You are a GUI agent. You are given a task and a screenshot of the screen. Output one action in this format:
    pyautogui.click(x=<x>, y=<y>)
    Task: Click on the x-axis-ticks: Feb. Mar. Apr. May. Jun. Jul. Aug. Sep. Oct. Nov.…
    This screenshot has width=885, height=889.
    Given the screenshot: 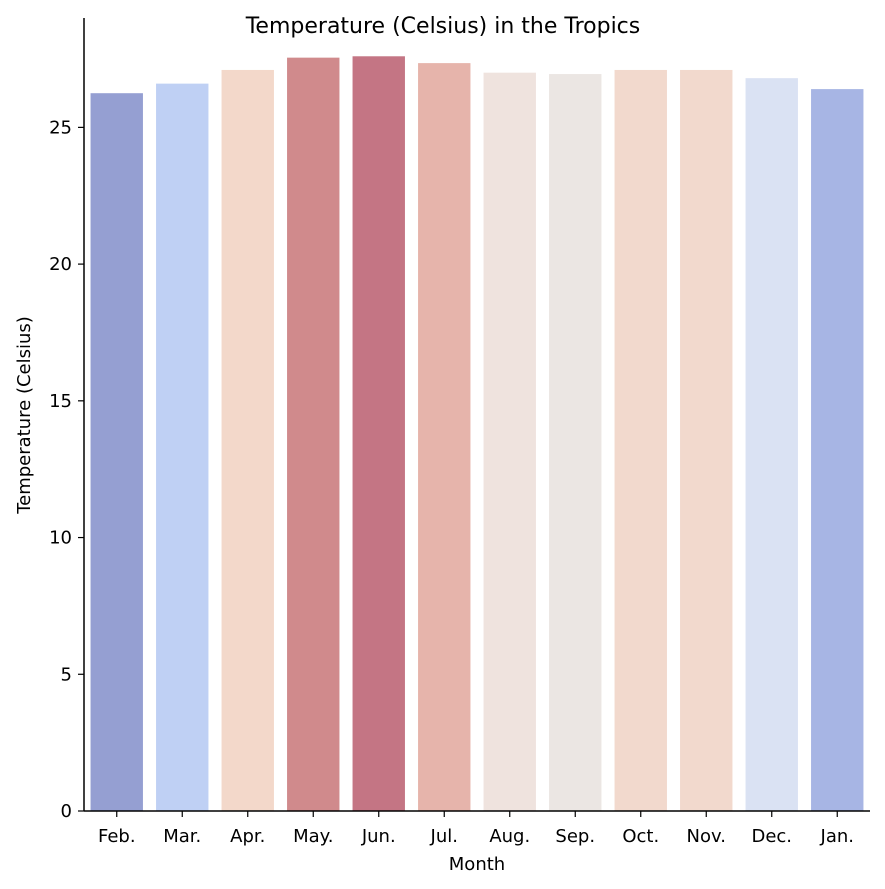 What is the action you would take?
    pyautogui.click(x=476, y=829)
    